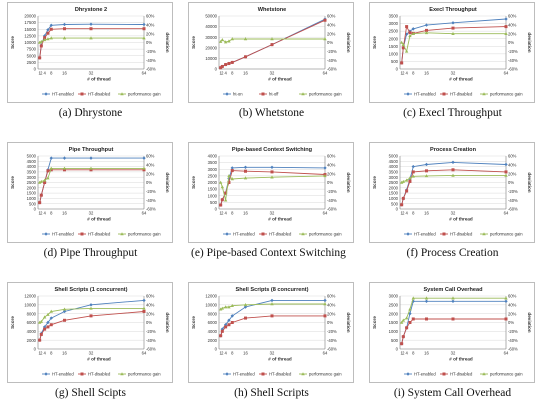 The width and height of the screenshot is (542, 420). I want to click on y2-axis-label: deviation, so click(348, 42).